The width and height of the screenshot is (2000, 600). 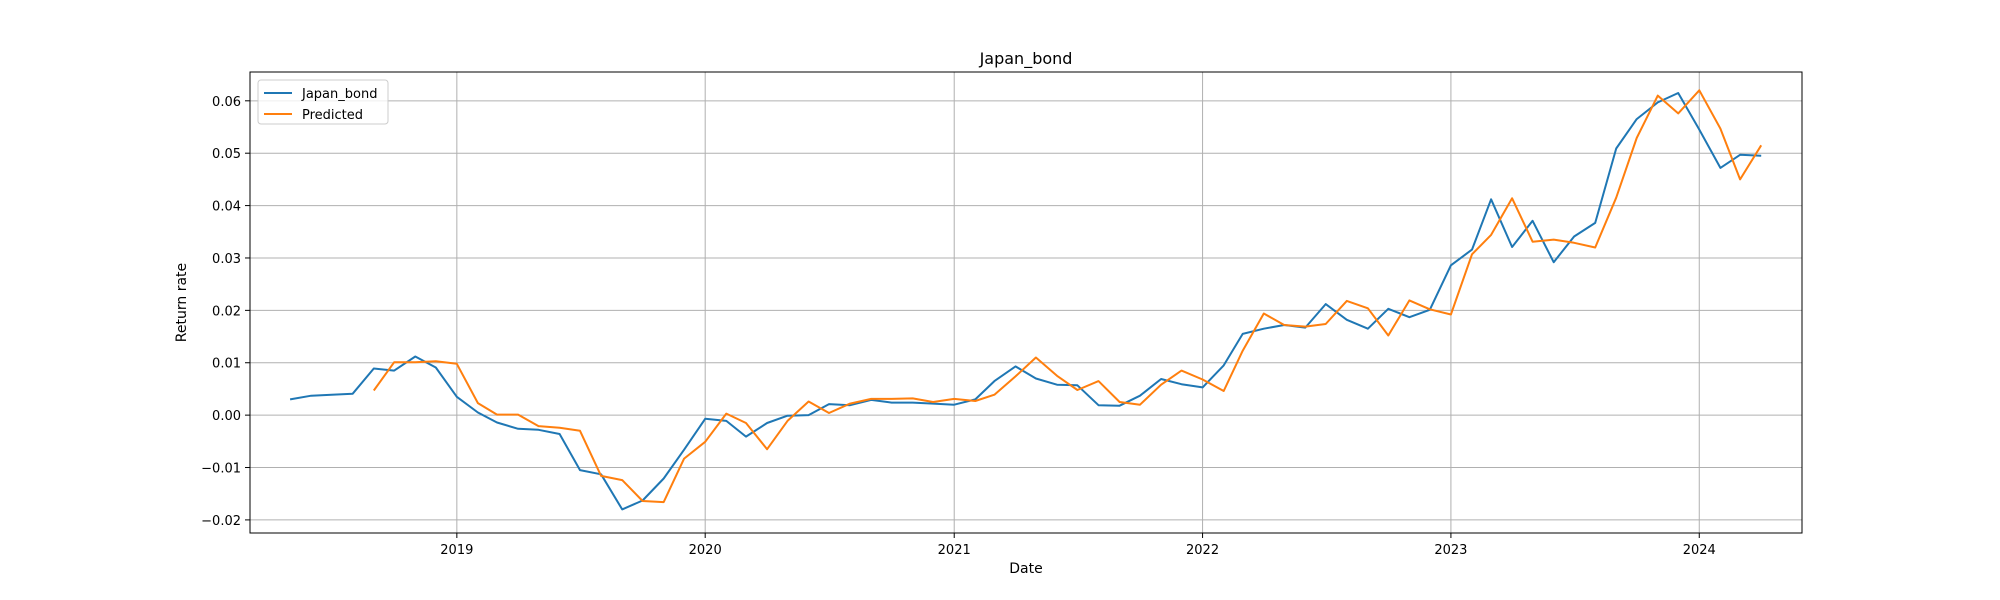 I want to click on legend: Japan_bond Predicted, so click(x=323, y=102).